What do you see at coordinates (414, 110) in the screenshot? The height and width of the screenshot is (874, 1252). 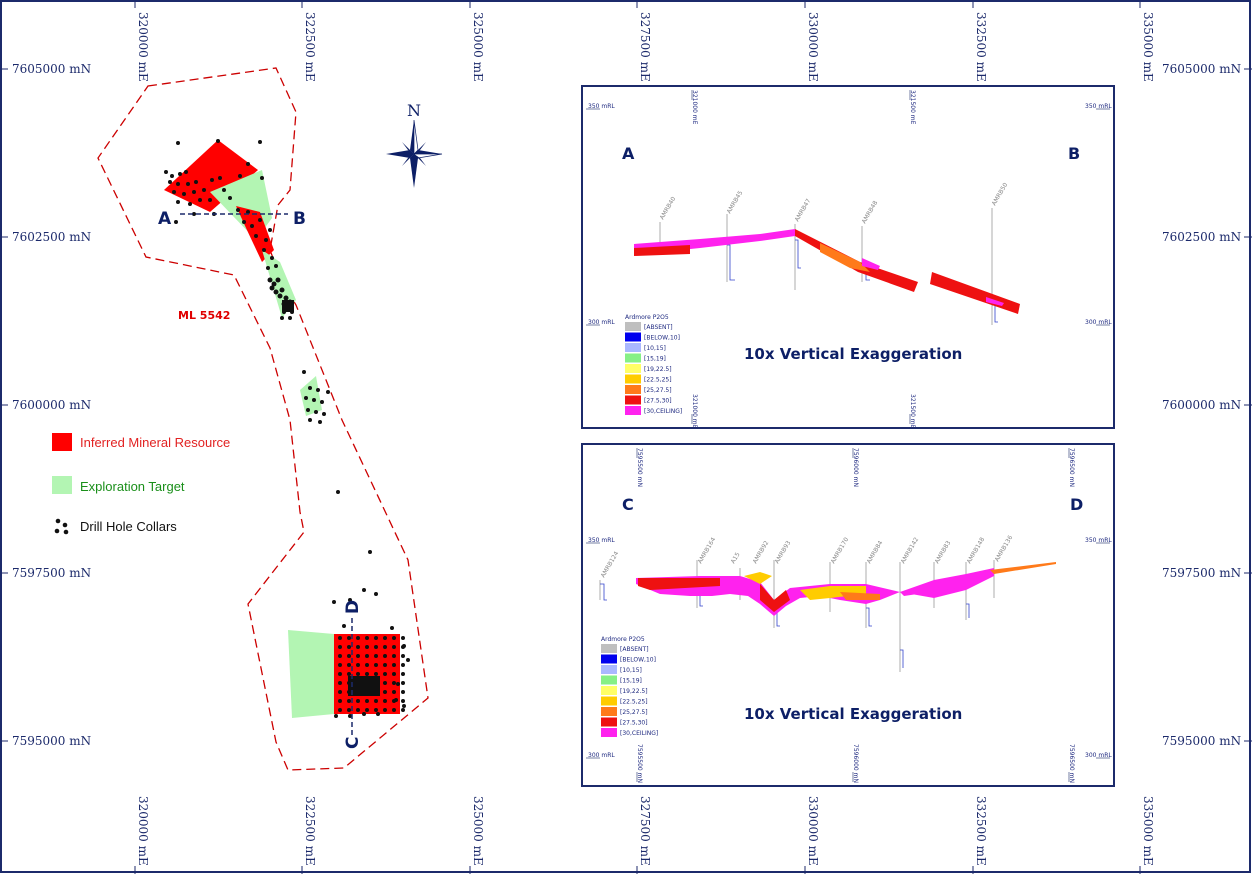 I see `north-label: N` at bounding box center [414, 110].